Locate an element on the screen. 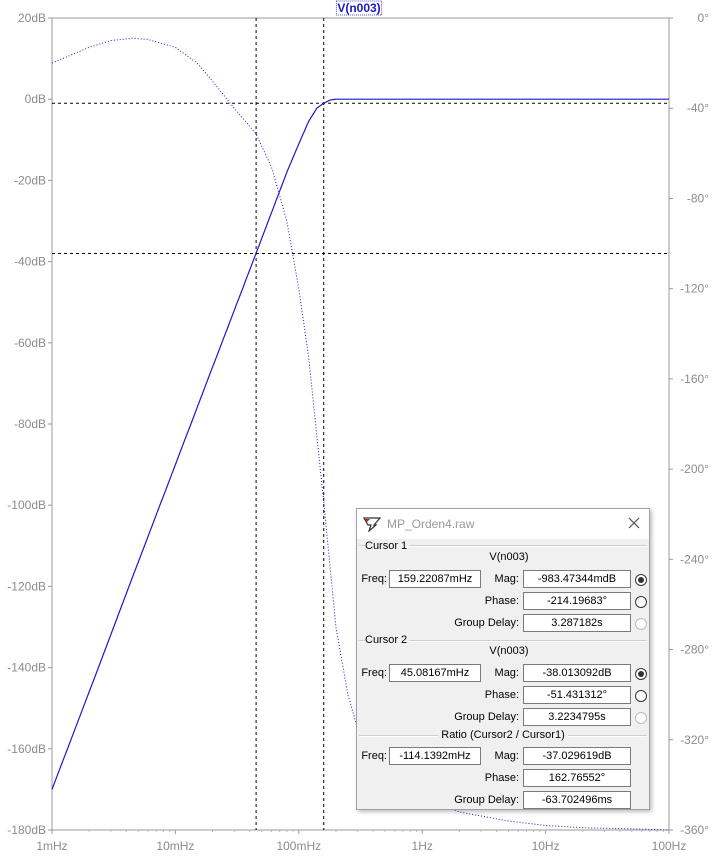 The width and height of the screenshot is (719, 860). cursor1-mag-field: -983.47344mdB is located at coordinates (577, 579).